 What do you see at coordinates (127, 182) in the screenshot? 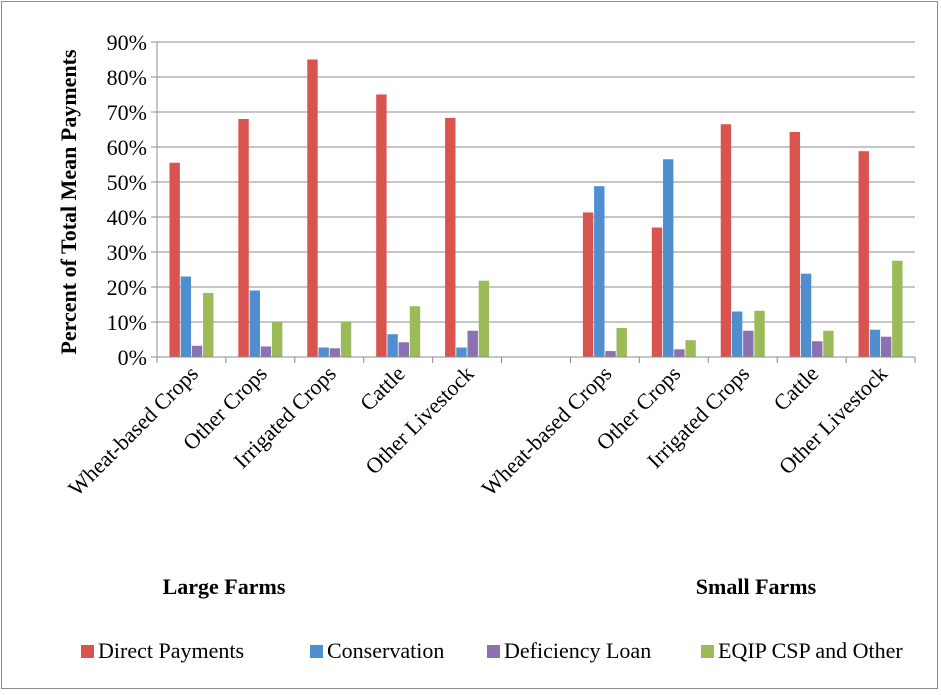
I see `y-tick-label: 50%` at bounding box center [127, 182].